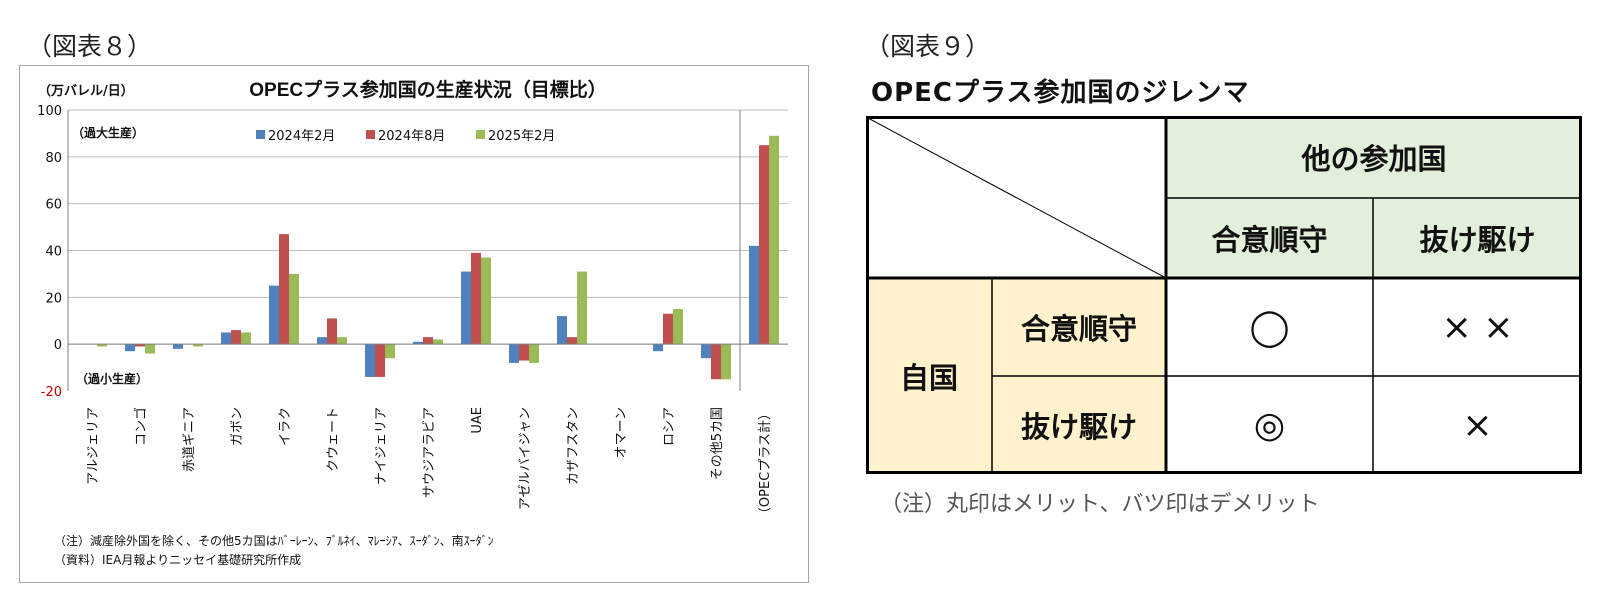 This screenshot has width=1600, height=610. I want to click on x-tick-label: クウェート, so click(333, 439).